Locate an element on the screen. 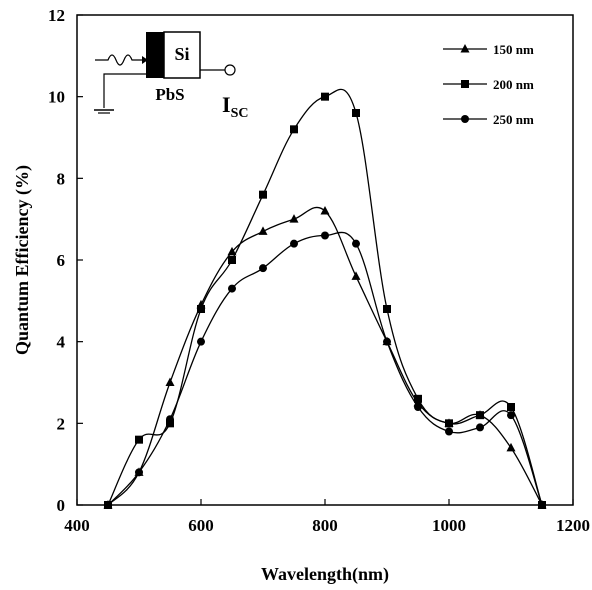 The image size is (592, 590). si-label: Si is located at coordinates (181, 54).